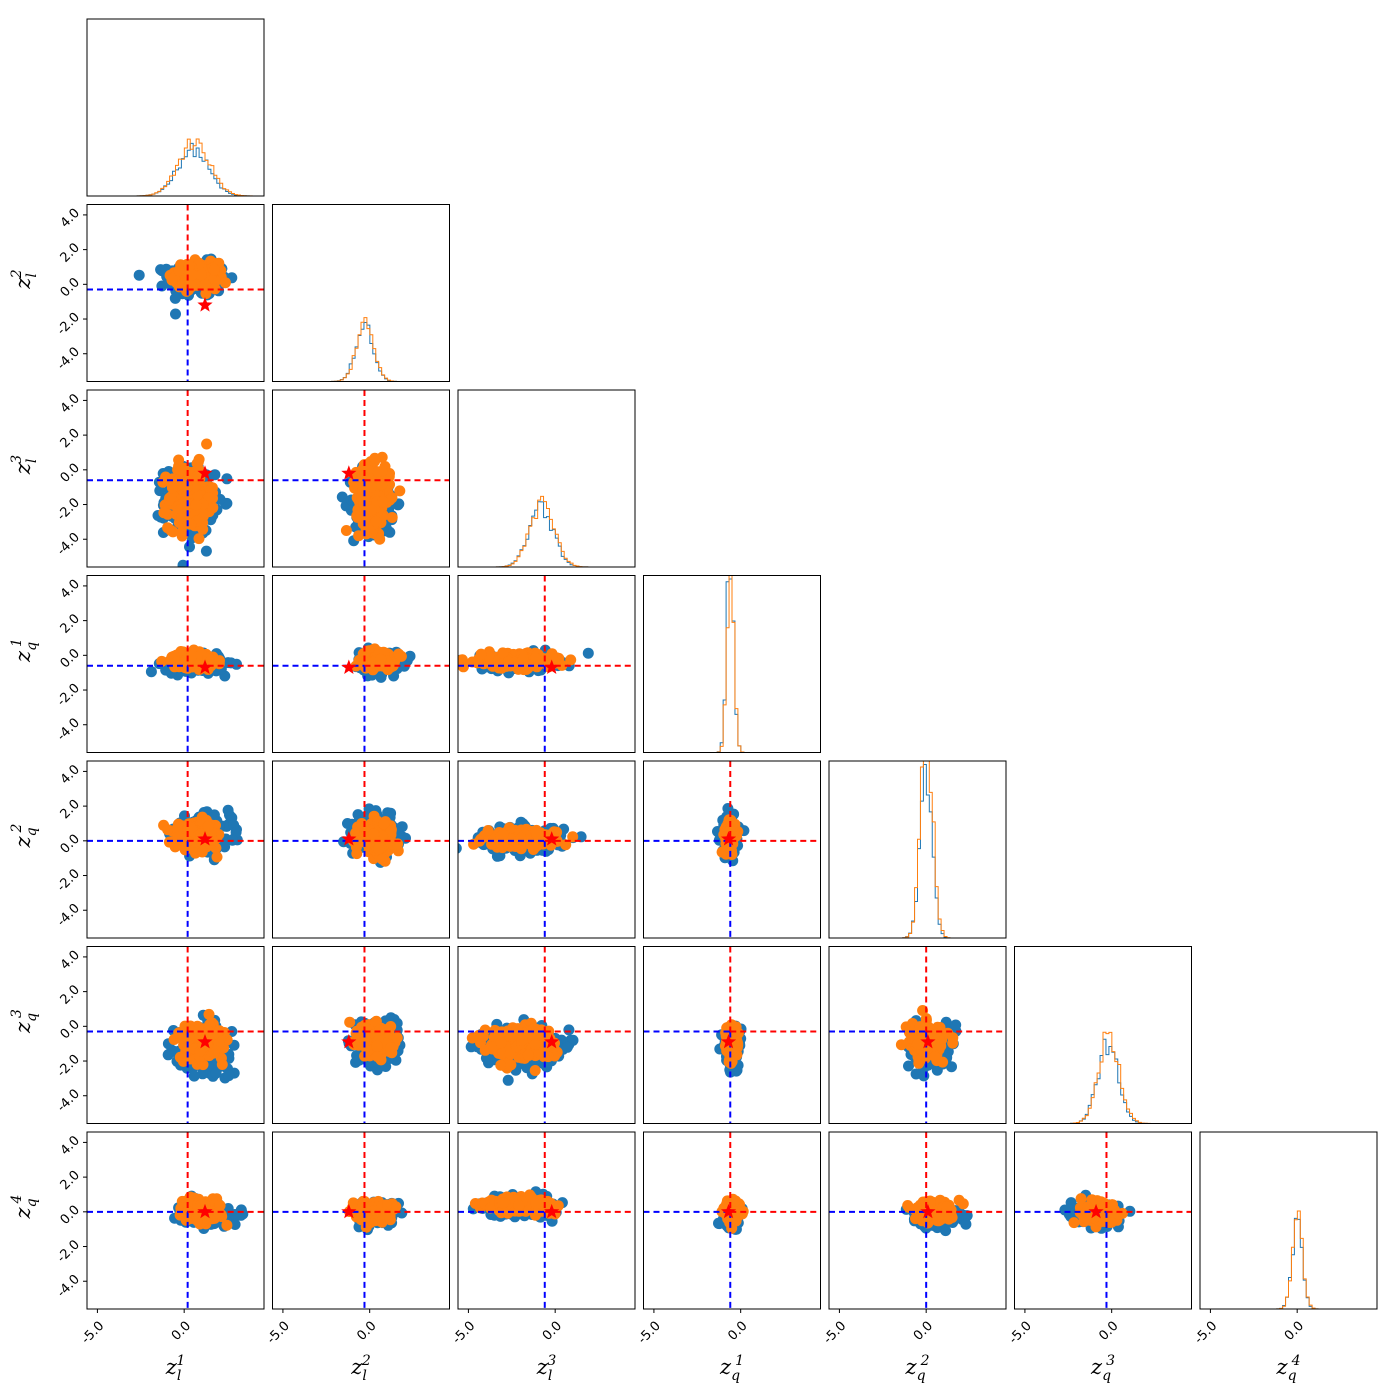 The width and height of the screenshot is (1400, 1400). What do you see at coordinates (159, 849) in the screenshot?
I see `panel-4-0: 4.0 2.0 0.0 -2.0 -4.0` at bounding box center [159, 849].